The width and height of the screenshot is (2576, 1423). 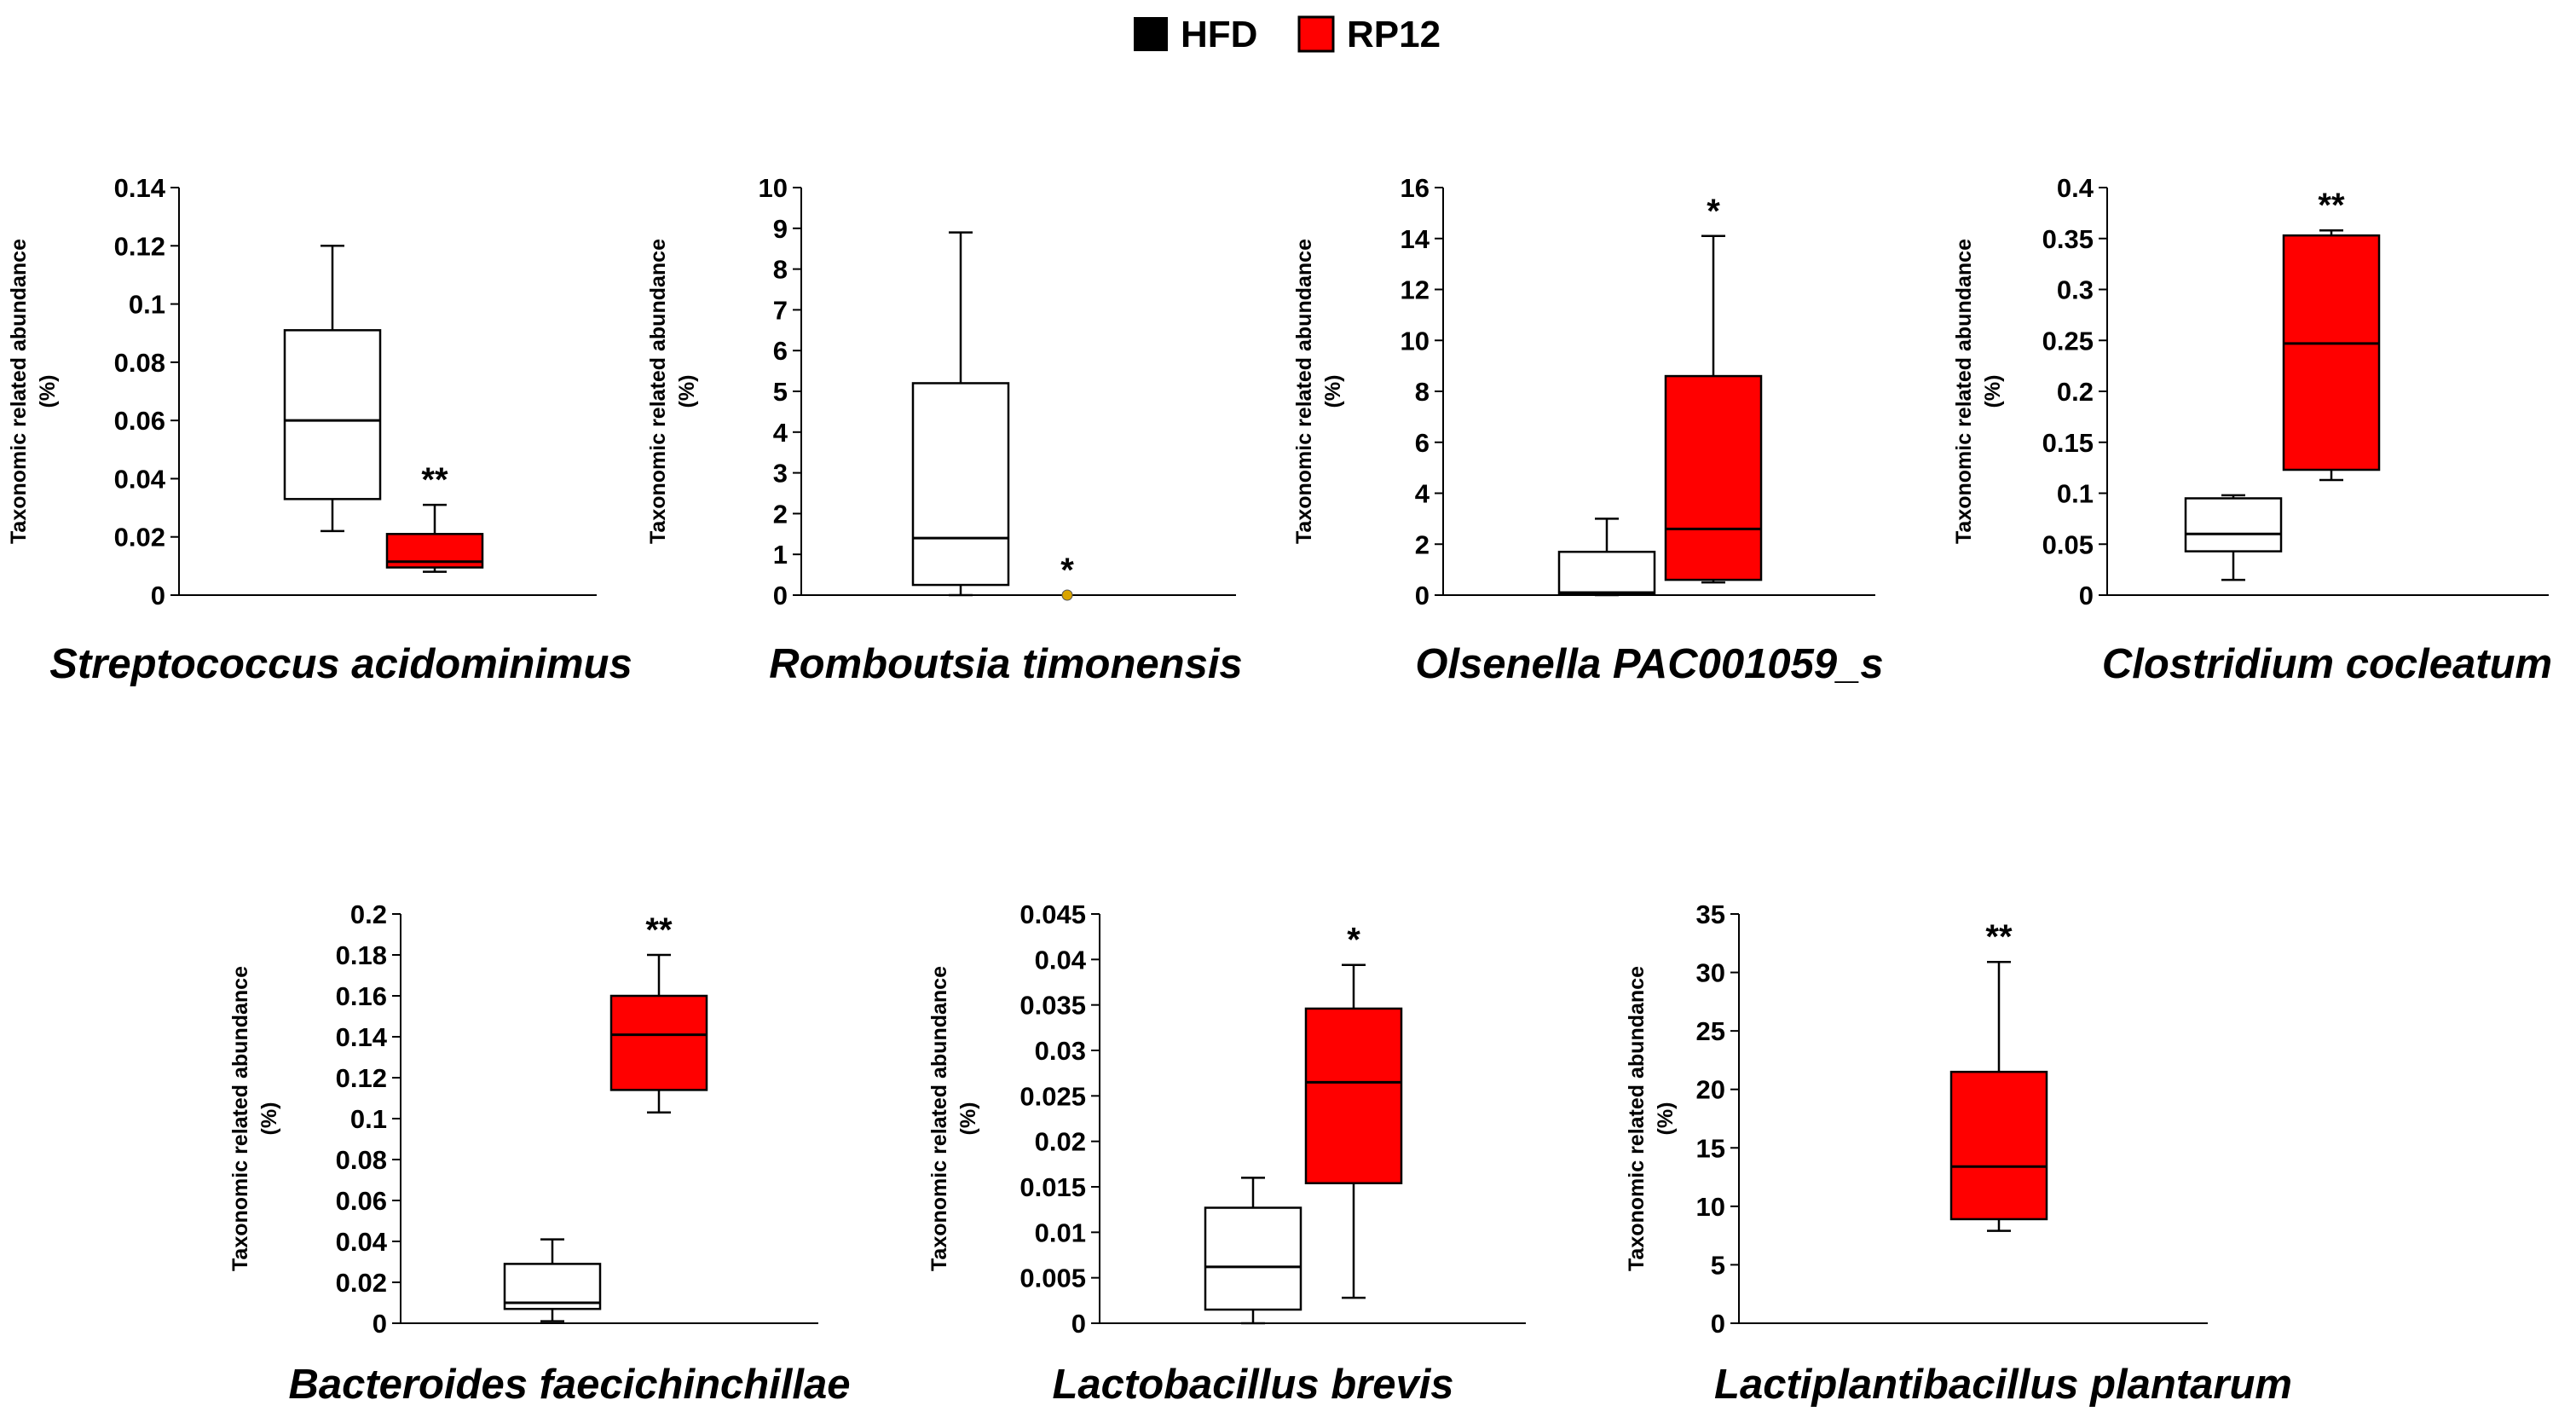 I want to click on y-tick-label: 14, so click(x=1415, y=239).